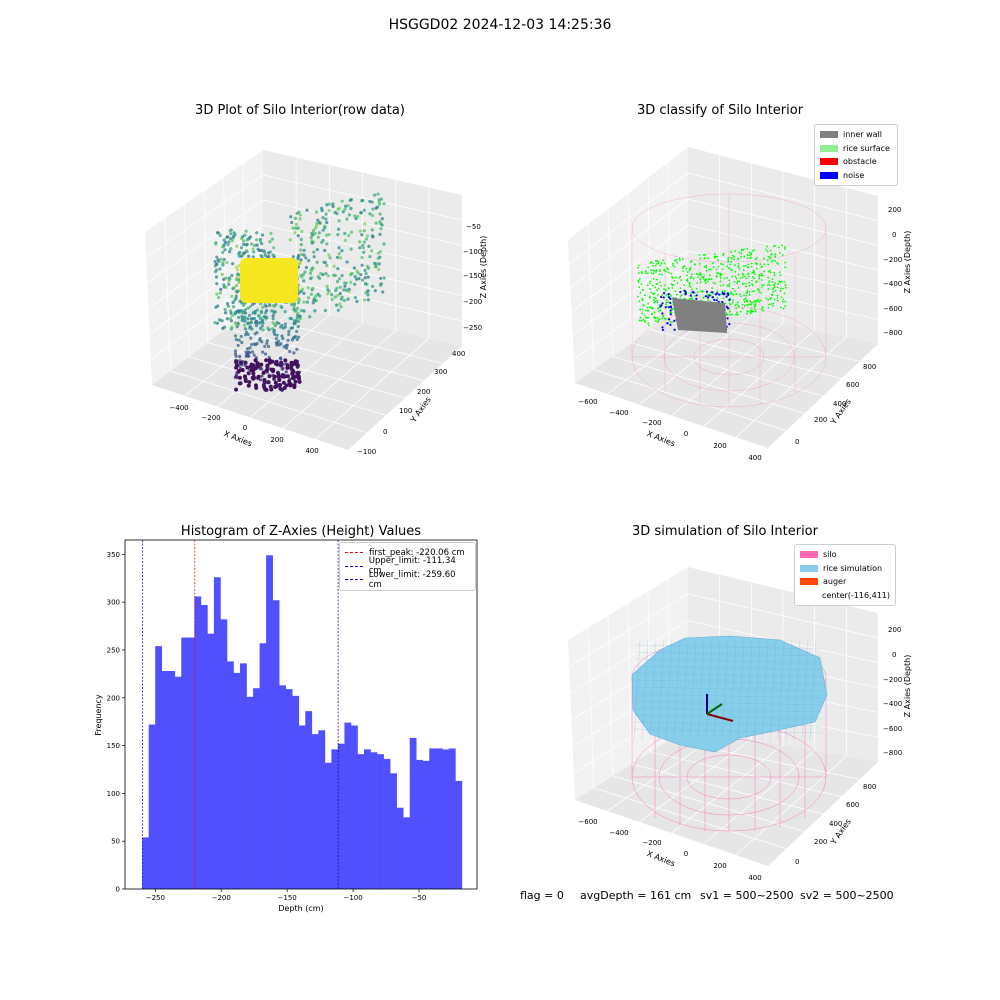 The image size is (1000, 1000). I want to click on x-tick-label: −200, so click(221, 898).